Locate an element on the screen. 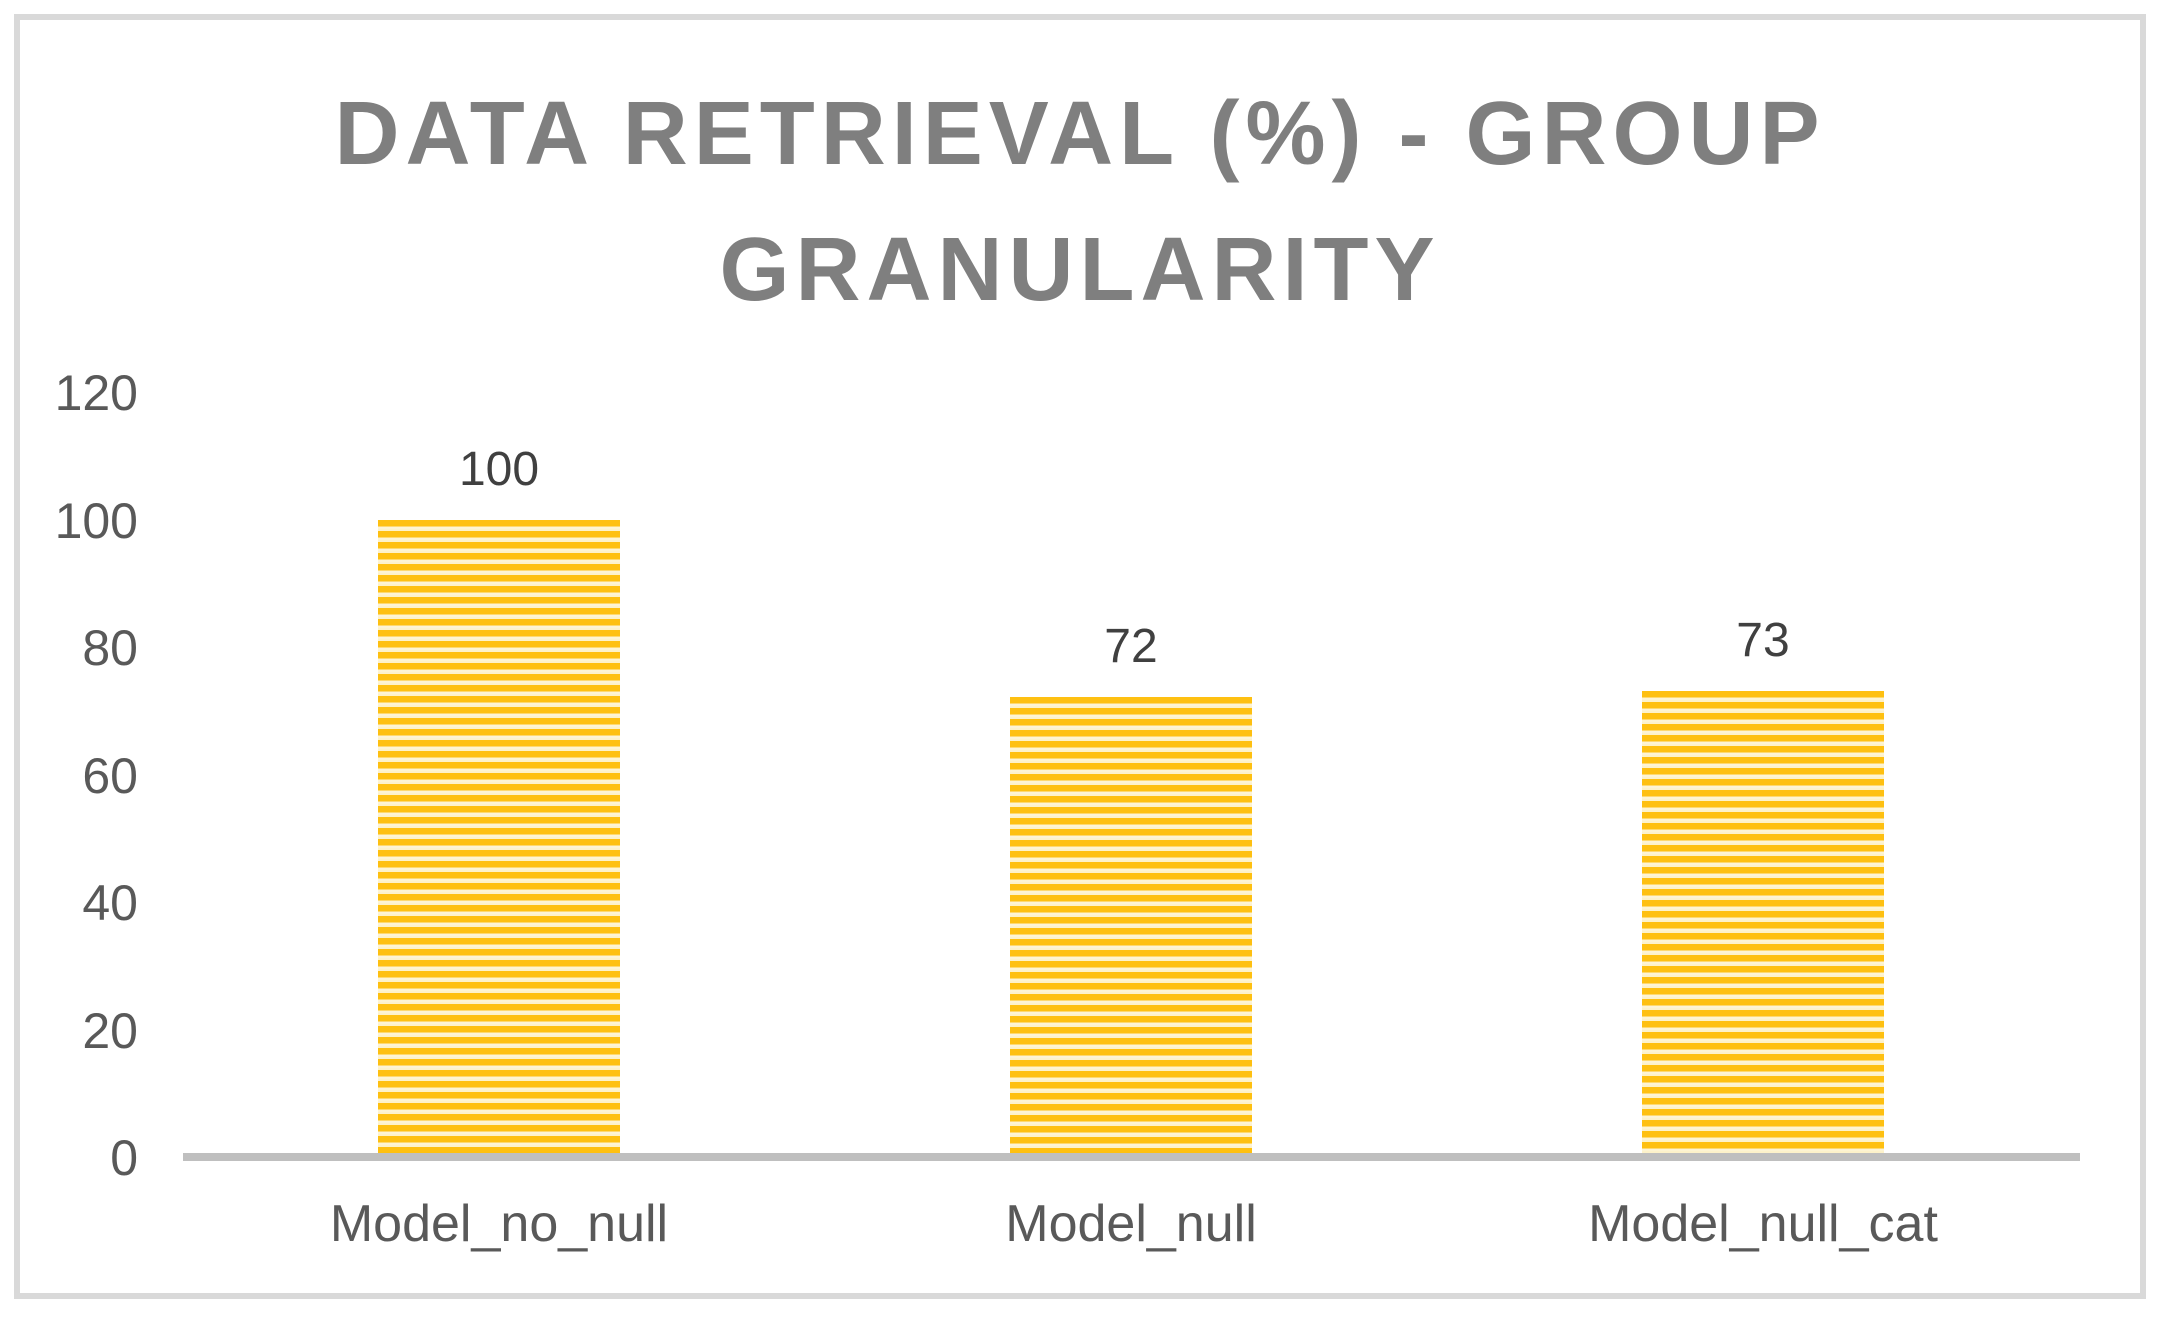  y-tick-80: 80 is located at coordinates (110, 648).